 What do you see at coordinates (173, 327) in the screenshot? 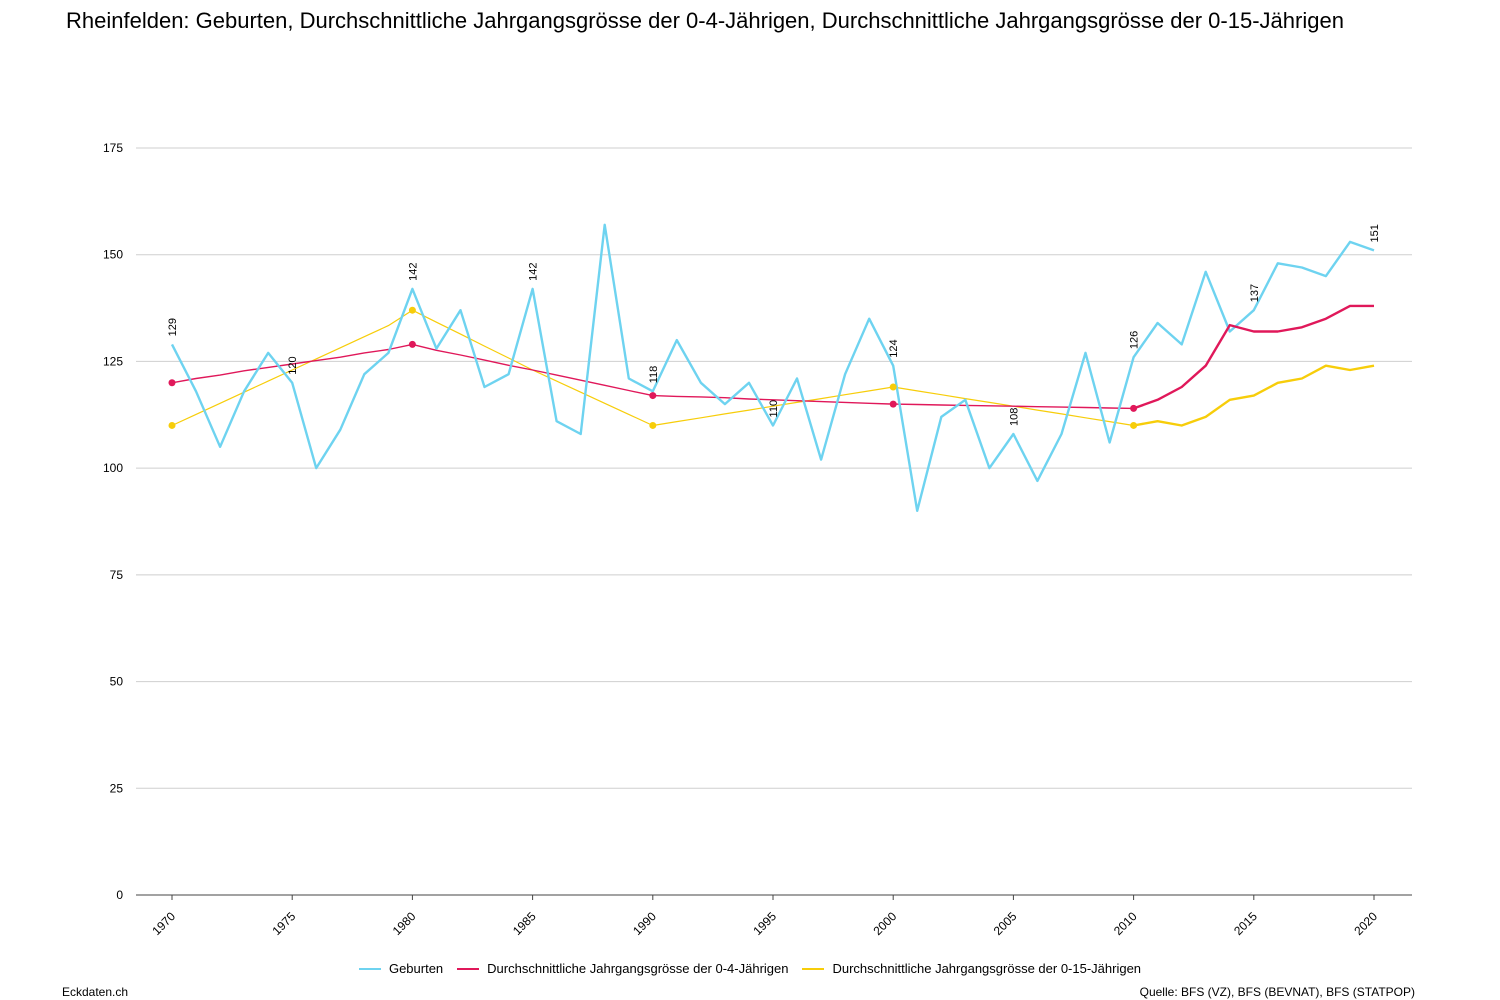
I see `data-label-1970: 129` at bounding box center [173, 327].